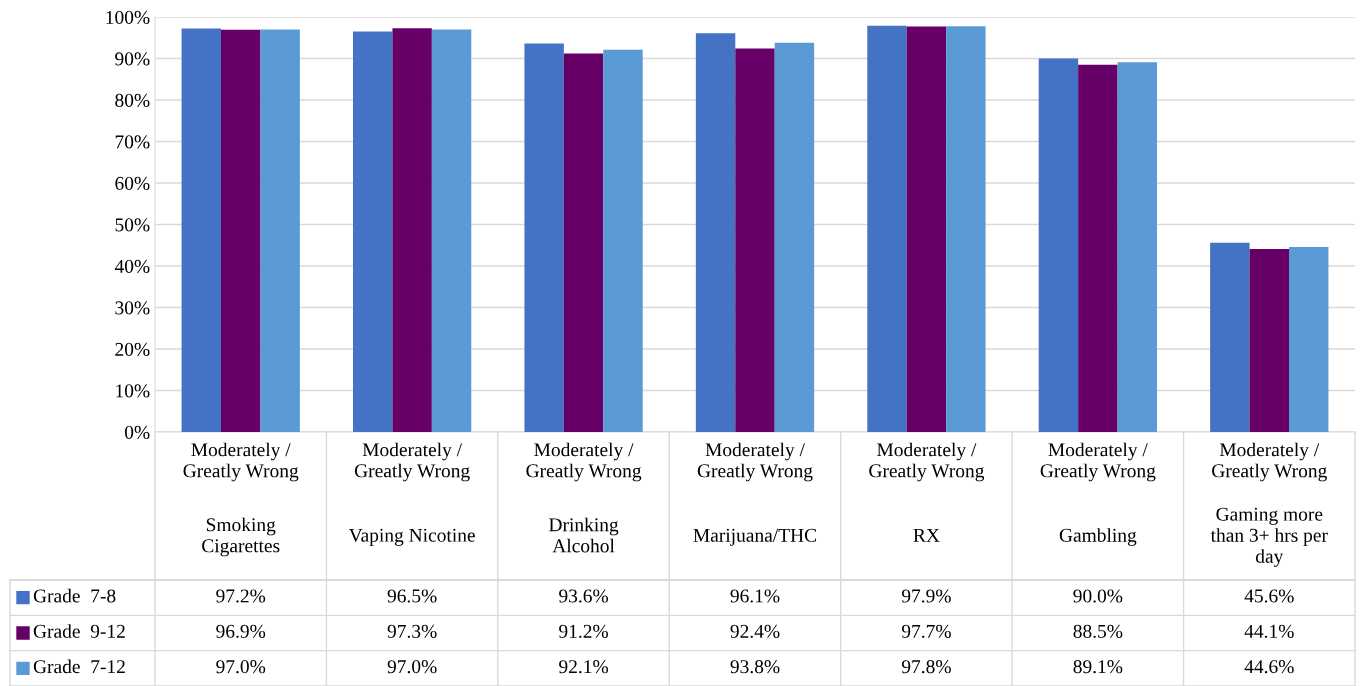  Describe the element at coordinates (411, 494) in the screenshot. I see `category-label: Moderately / Greatly Wrong Vaping Nicotine` at that location.